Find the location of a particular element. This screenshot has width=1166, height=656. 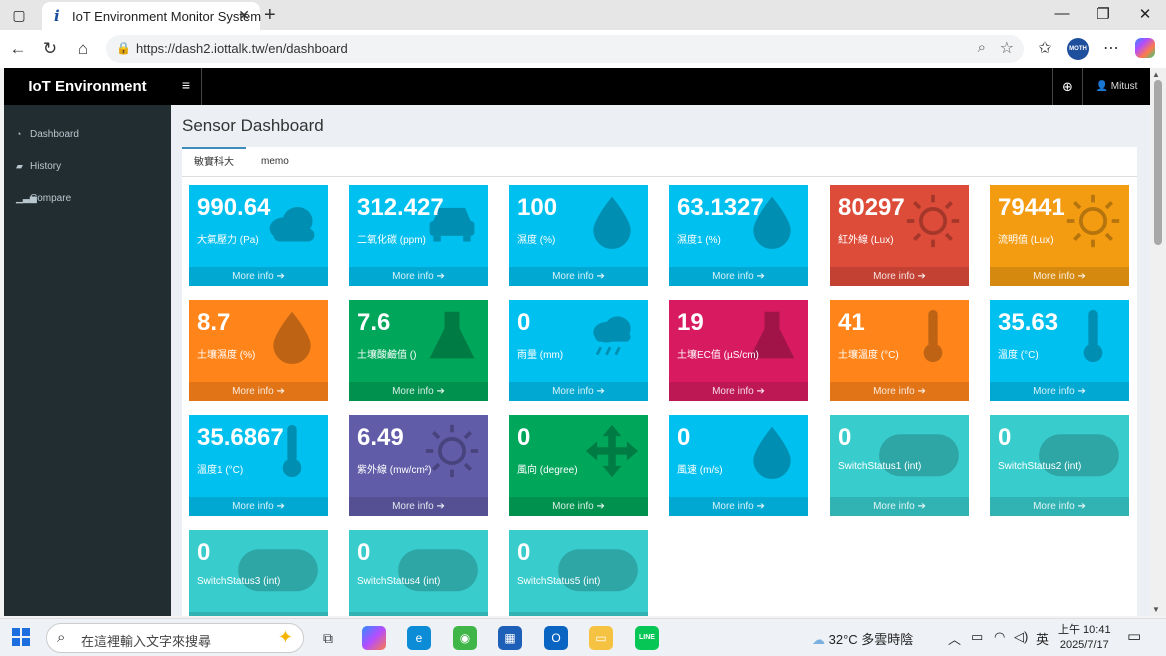

clock: 上午 10:41 2025/7/17 is located at coordinates (1084, 638).